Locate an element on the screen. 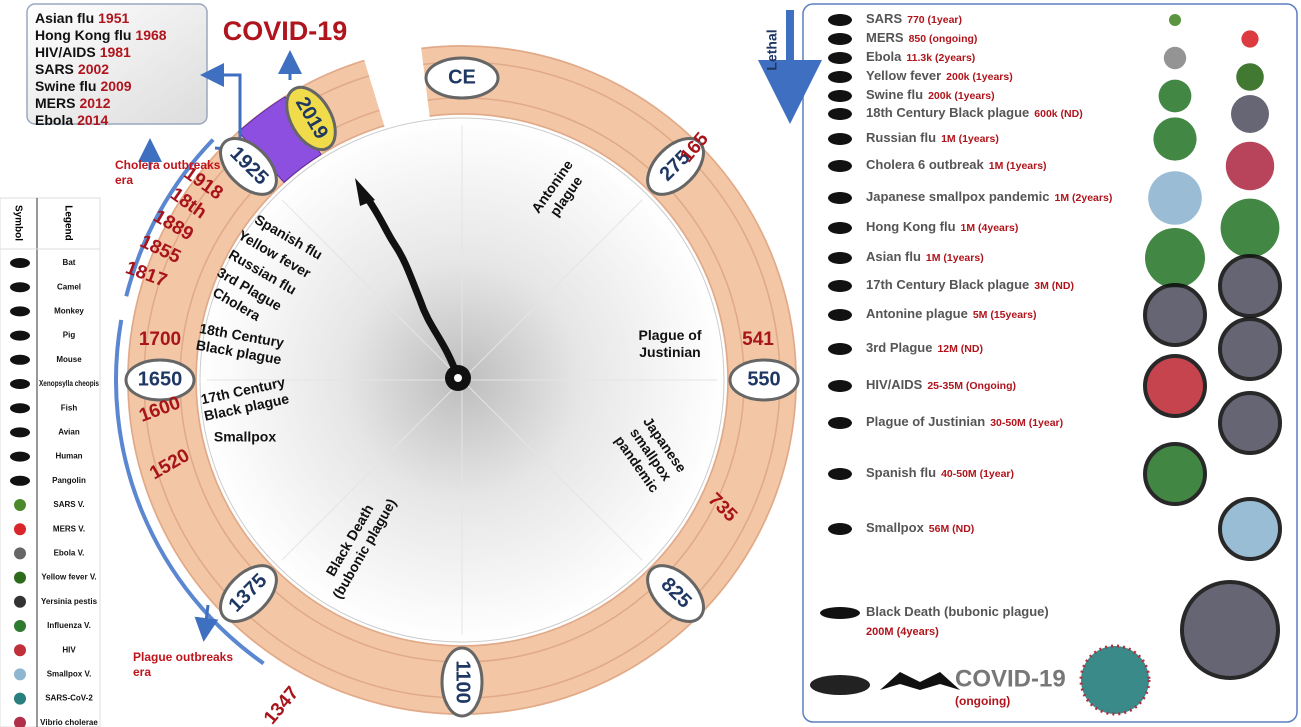 Image resolution: width=1301 pixels, height=727 pixels. year-marker: 550 is located at coordinates (764, 380).